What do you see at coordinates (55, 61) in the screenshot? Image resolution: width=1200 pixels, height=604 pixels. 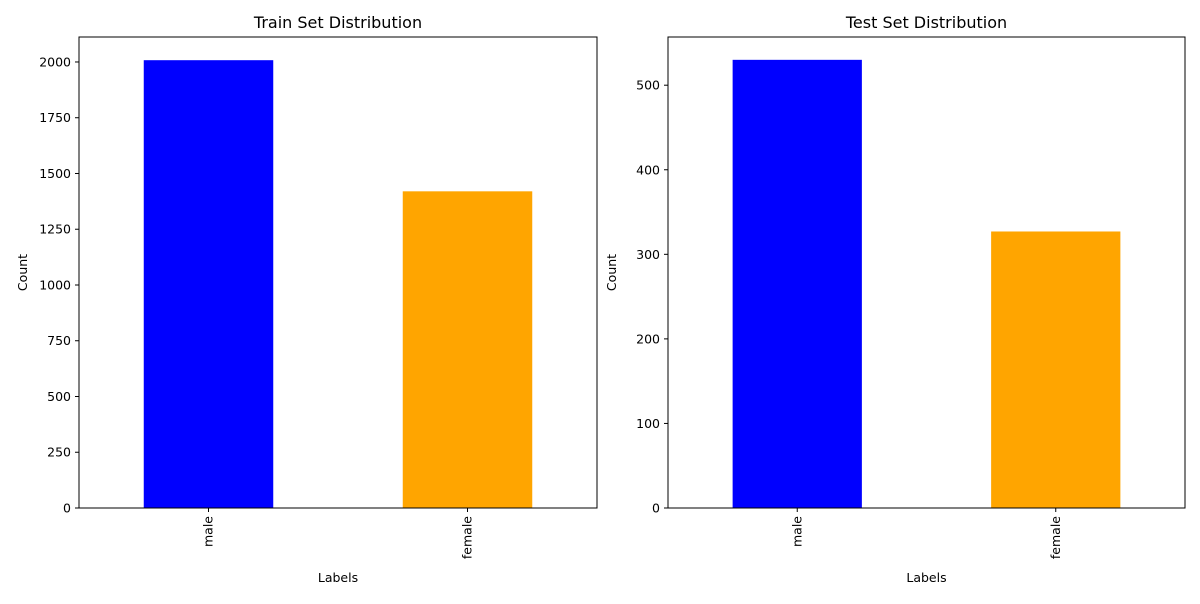 I see `y-tick-label: 2000` at bounding box center [55, 61].